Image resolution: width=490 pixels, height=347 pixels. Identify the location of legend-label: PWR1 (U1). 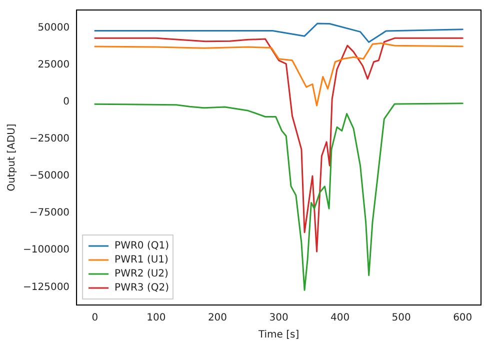
(141, 260).